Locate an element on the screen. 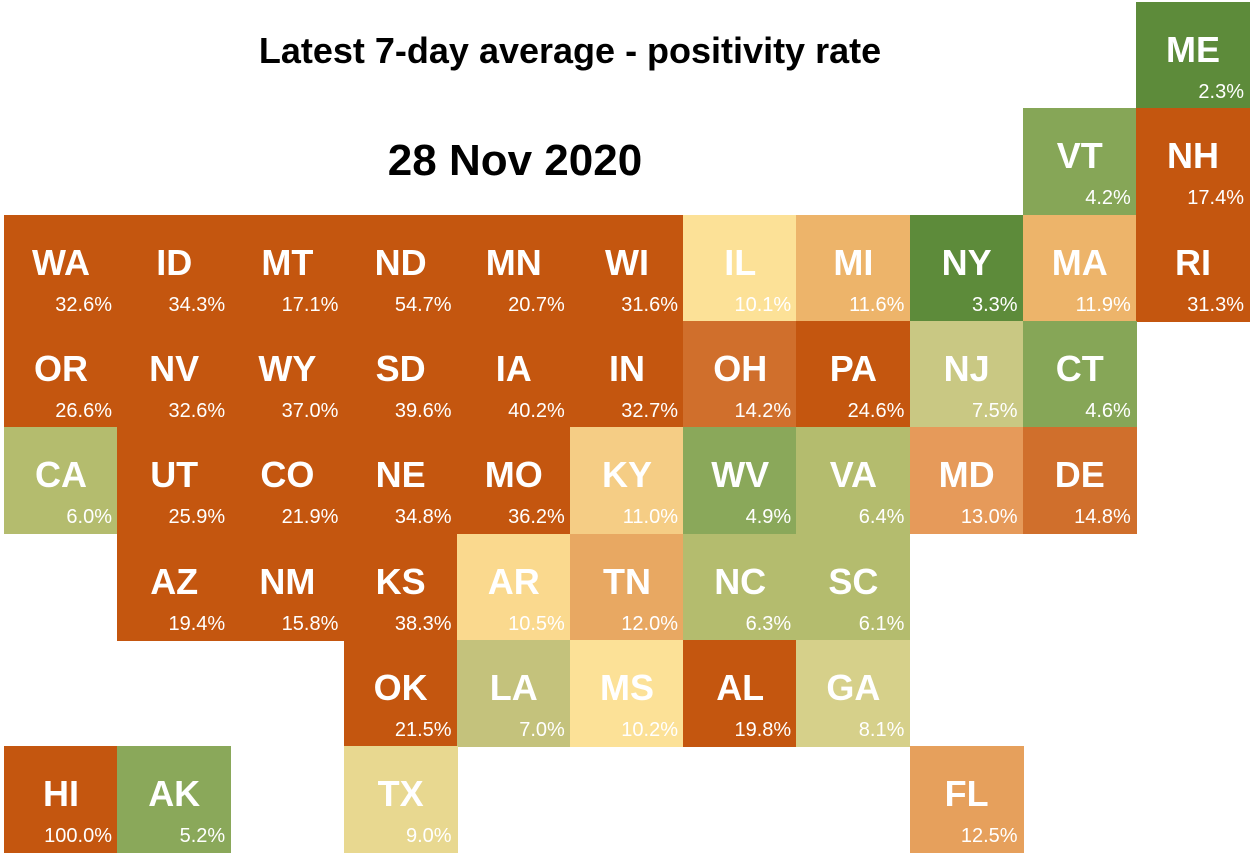  state-tile-ar: AR 10.5% is located at coordinates (513, 587).